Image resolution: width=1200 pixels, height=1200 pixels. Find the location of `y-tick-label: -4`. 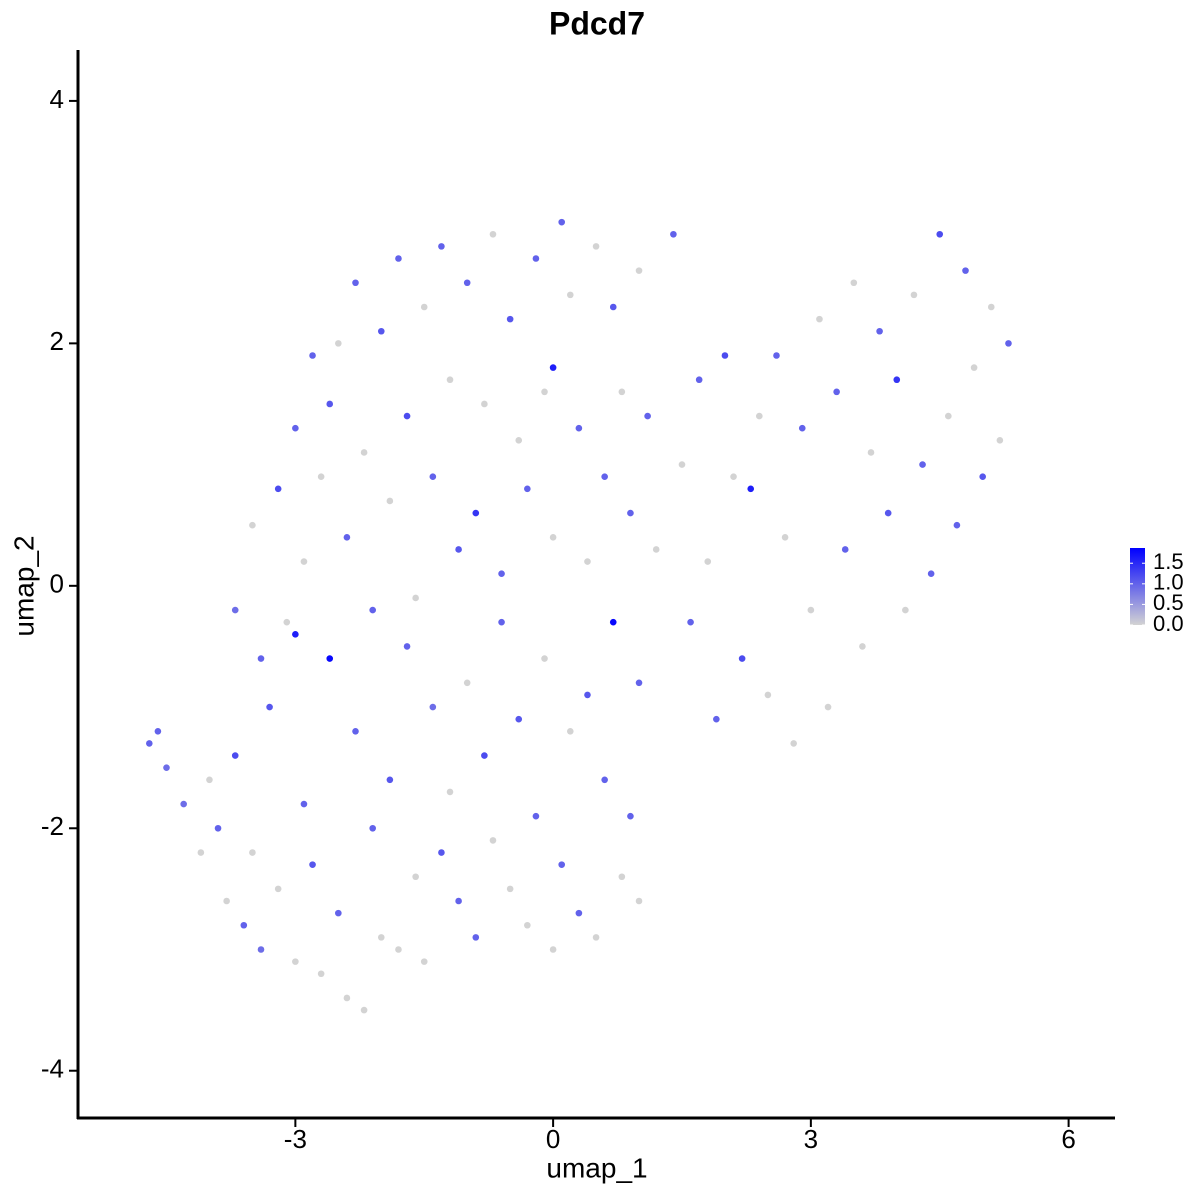

y-tick-label: -4 is located at coordinates (52, 1069).